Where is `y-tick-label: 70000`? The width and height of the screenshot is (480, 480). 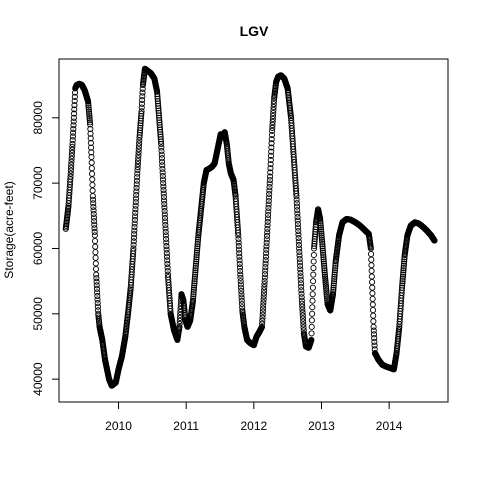
y-tick-label: 70000 is located at coordinates (38, 183).